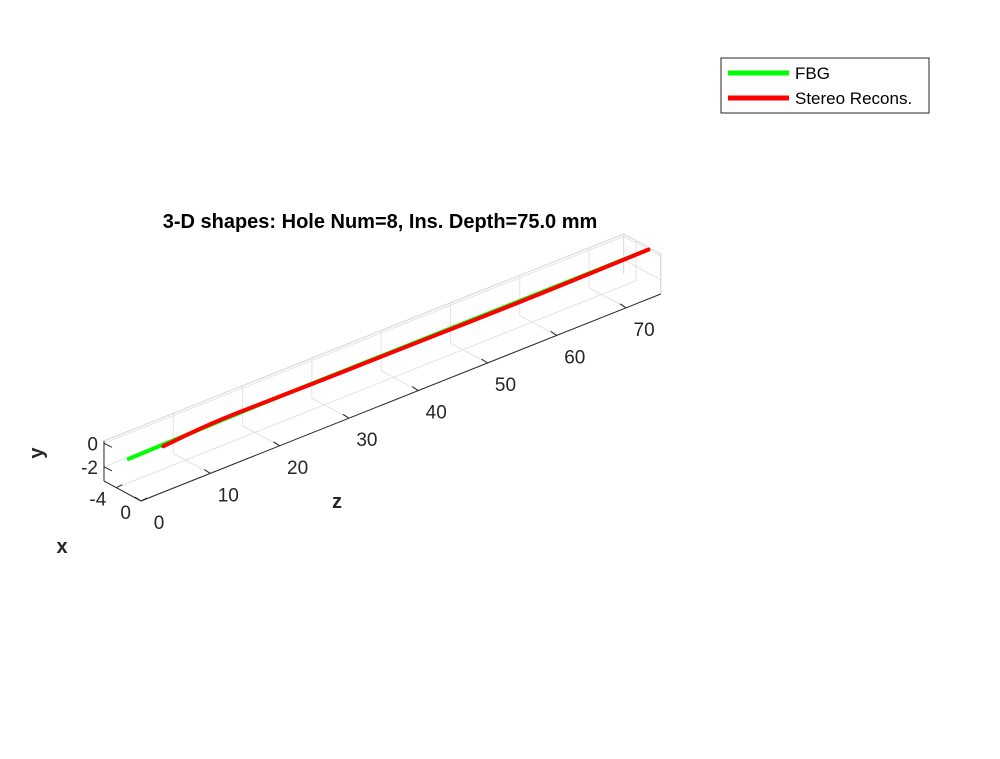  Describe the element at coordinates (228, 495) in the screenshot. I see `z-tick-label: 10` at that location.